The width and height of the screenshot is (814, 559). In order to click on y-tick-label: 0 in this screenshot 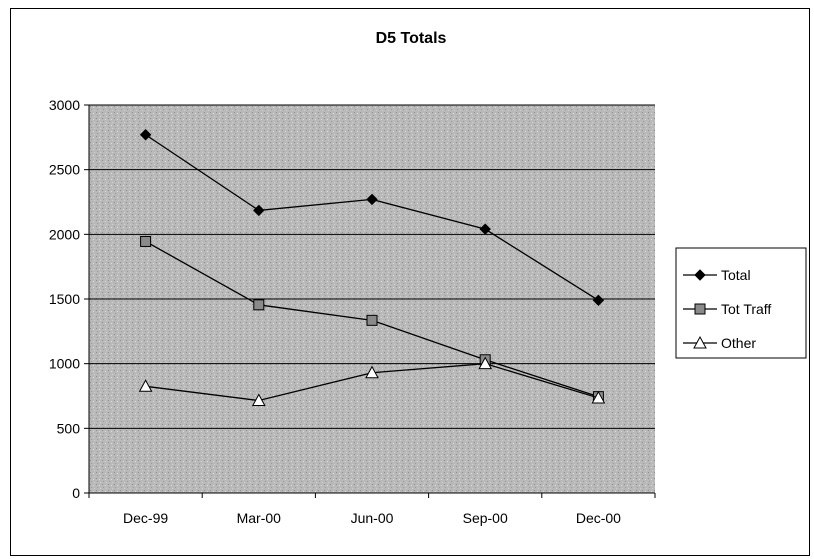, I will do `click(76, 493)`.